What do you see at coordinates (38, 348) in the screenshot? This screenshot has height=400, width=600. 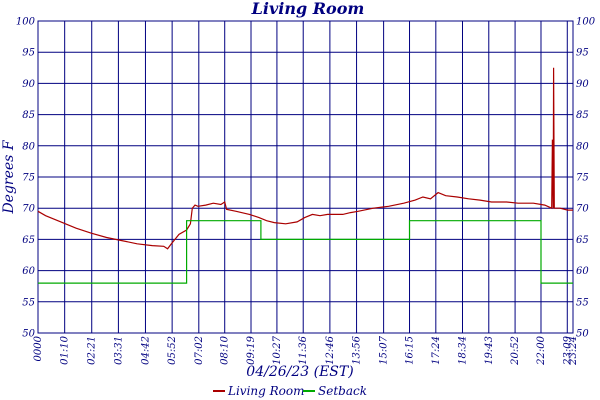 I see `x-tick-label: 0000` at bounding box center [38, 348].